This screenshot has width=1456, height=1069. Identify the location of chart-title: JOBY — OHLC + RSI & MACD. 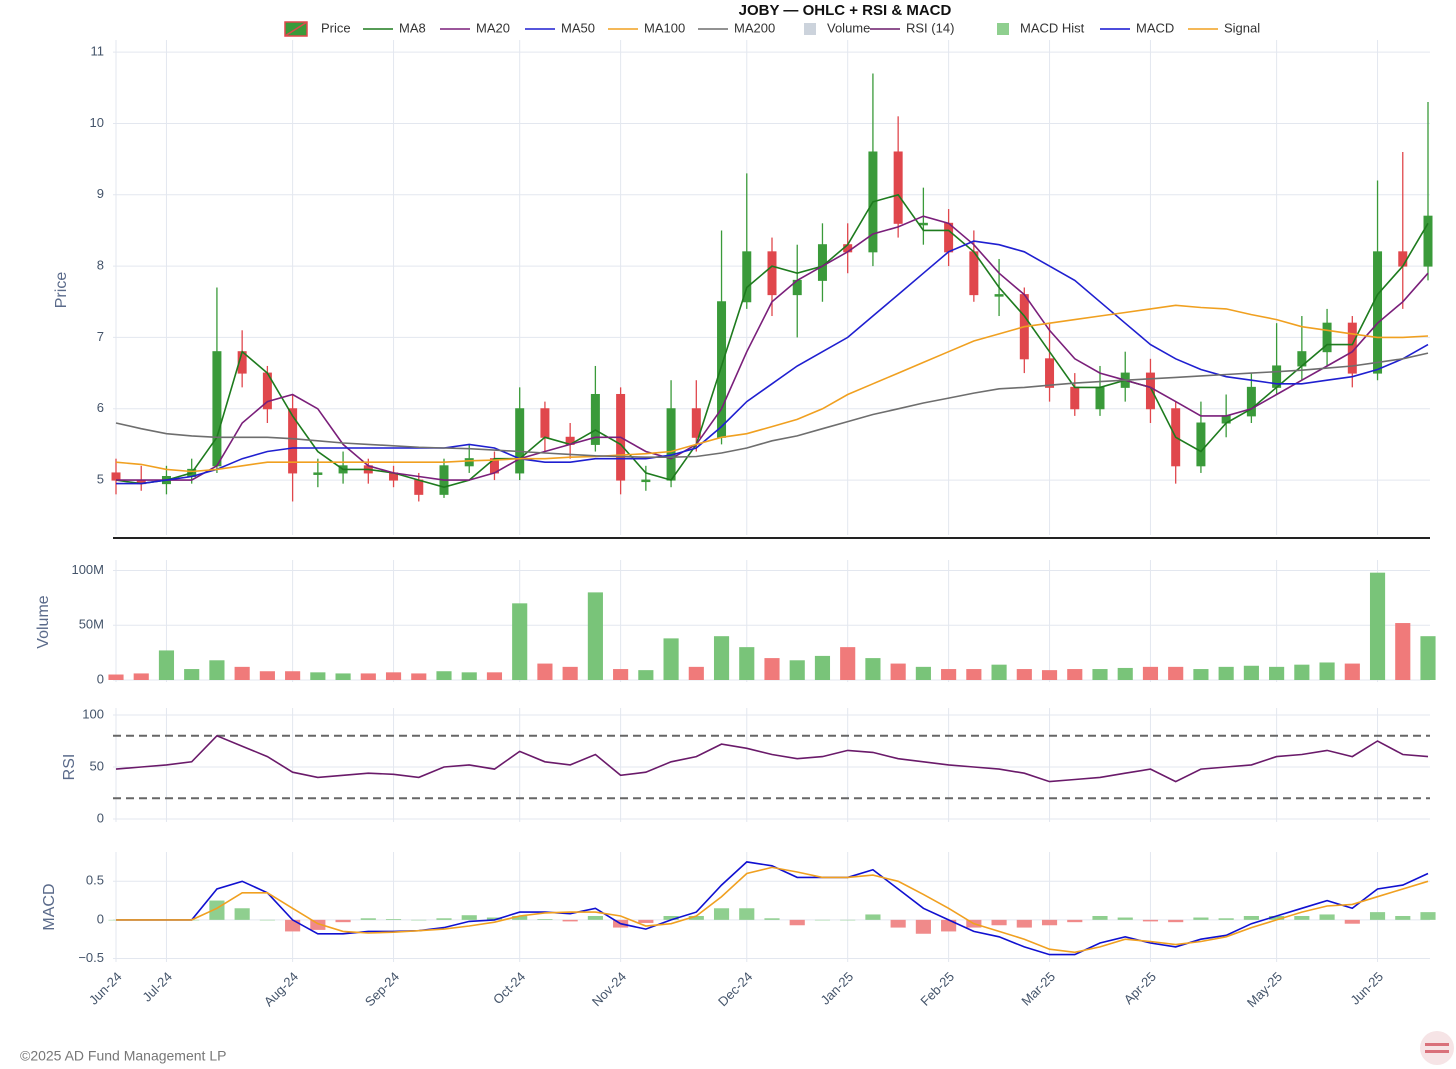
(845, 10).